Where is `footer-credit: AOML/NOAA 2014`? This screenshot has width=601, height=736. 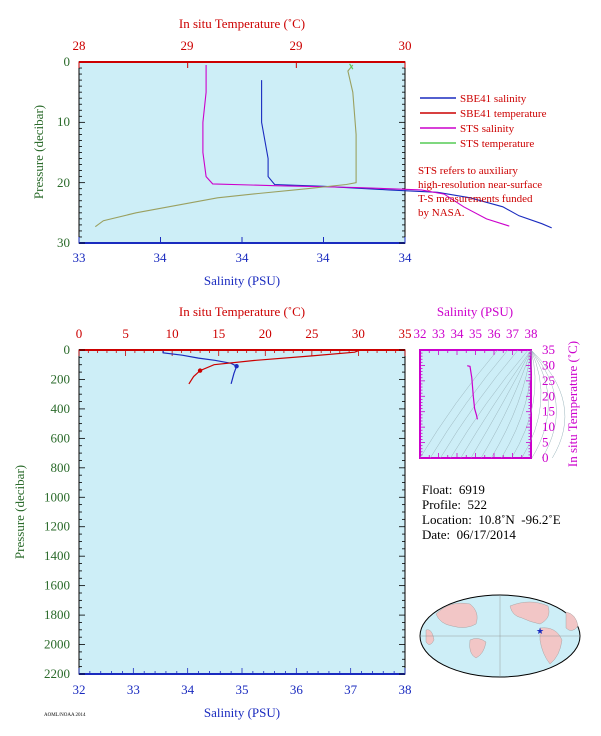
footer-credit: AOML/NOAA 2014 is located at coordinates (65, 715).